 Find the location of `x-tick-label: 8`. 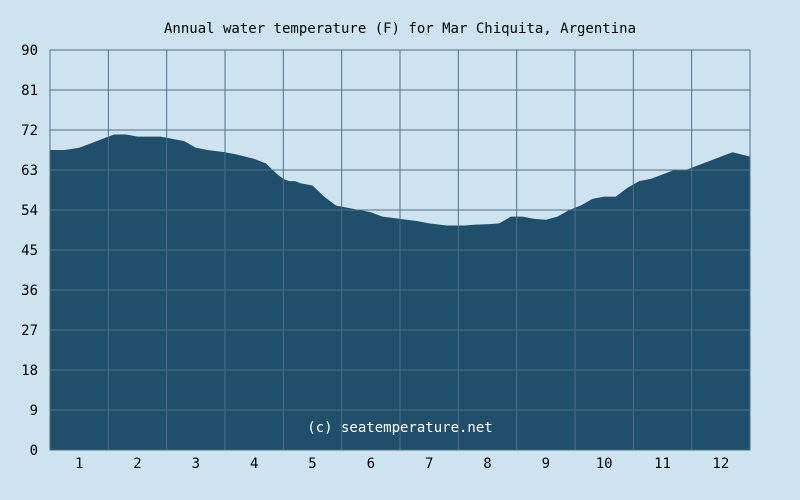

x-tick-label: 8 is located at coordinates (487, 464).